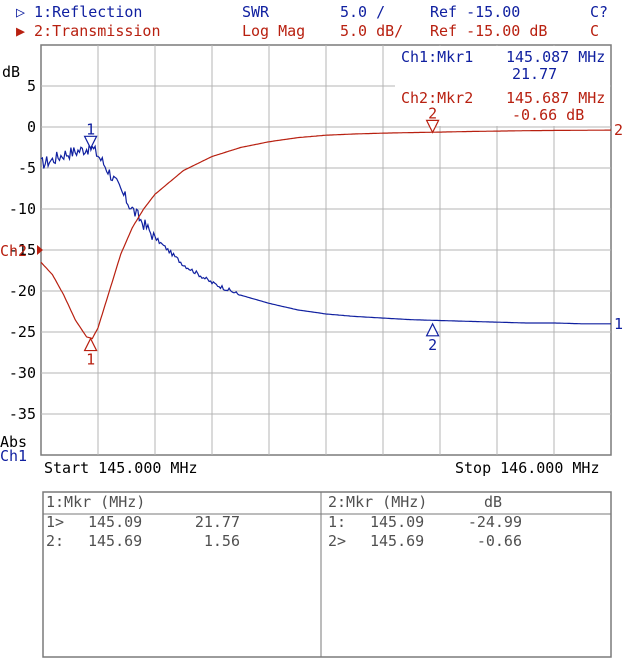 Image resolution: width=640 pixels, height=659 pixels. I want to click on ch1-format: SWR, so click(256, 12).